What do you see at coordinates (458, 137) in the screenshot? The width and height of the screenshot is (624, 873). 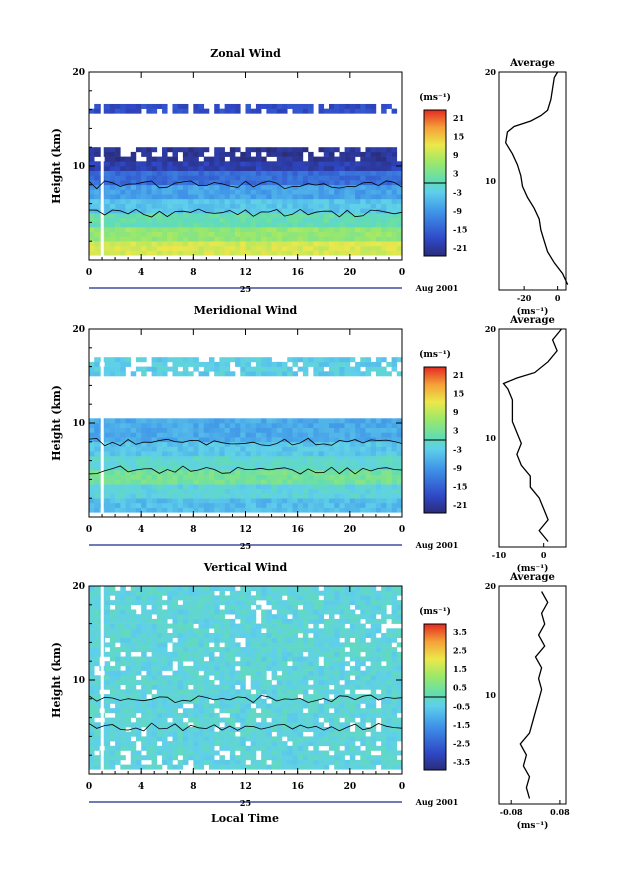 I see `colorbar-tick-label: 15` at bounding box center [458, 137].